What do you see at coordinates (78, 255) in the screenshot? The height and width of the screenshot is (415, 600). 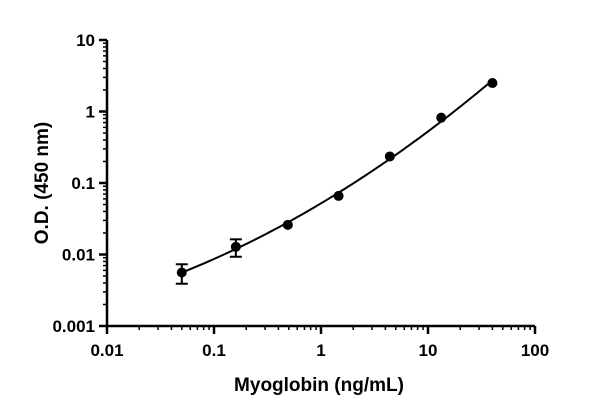 I see `y-tick-label: 0.01` at bounding box center [78, 255].